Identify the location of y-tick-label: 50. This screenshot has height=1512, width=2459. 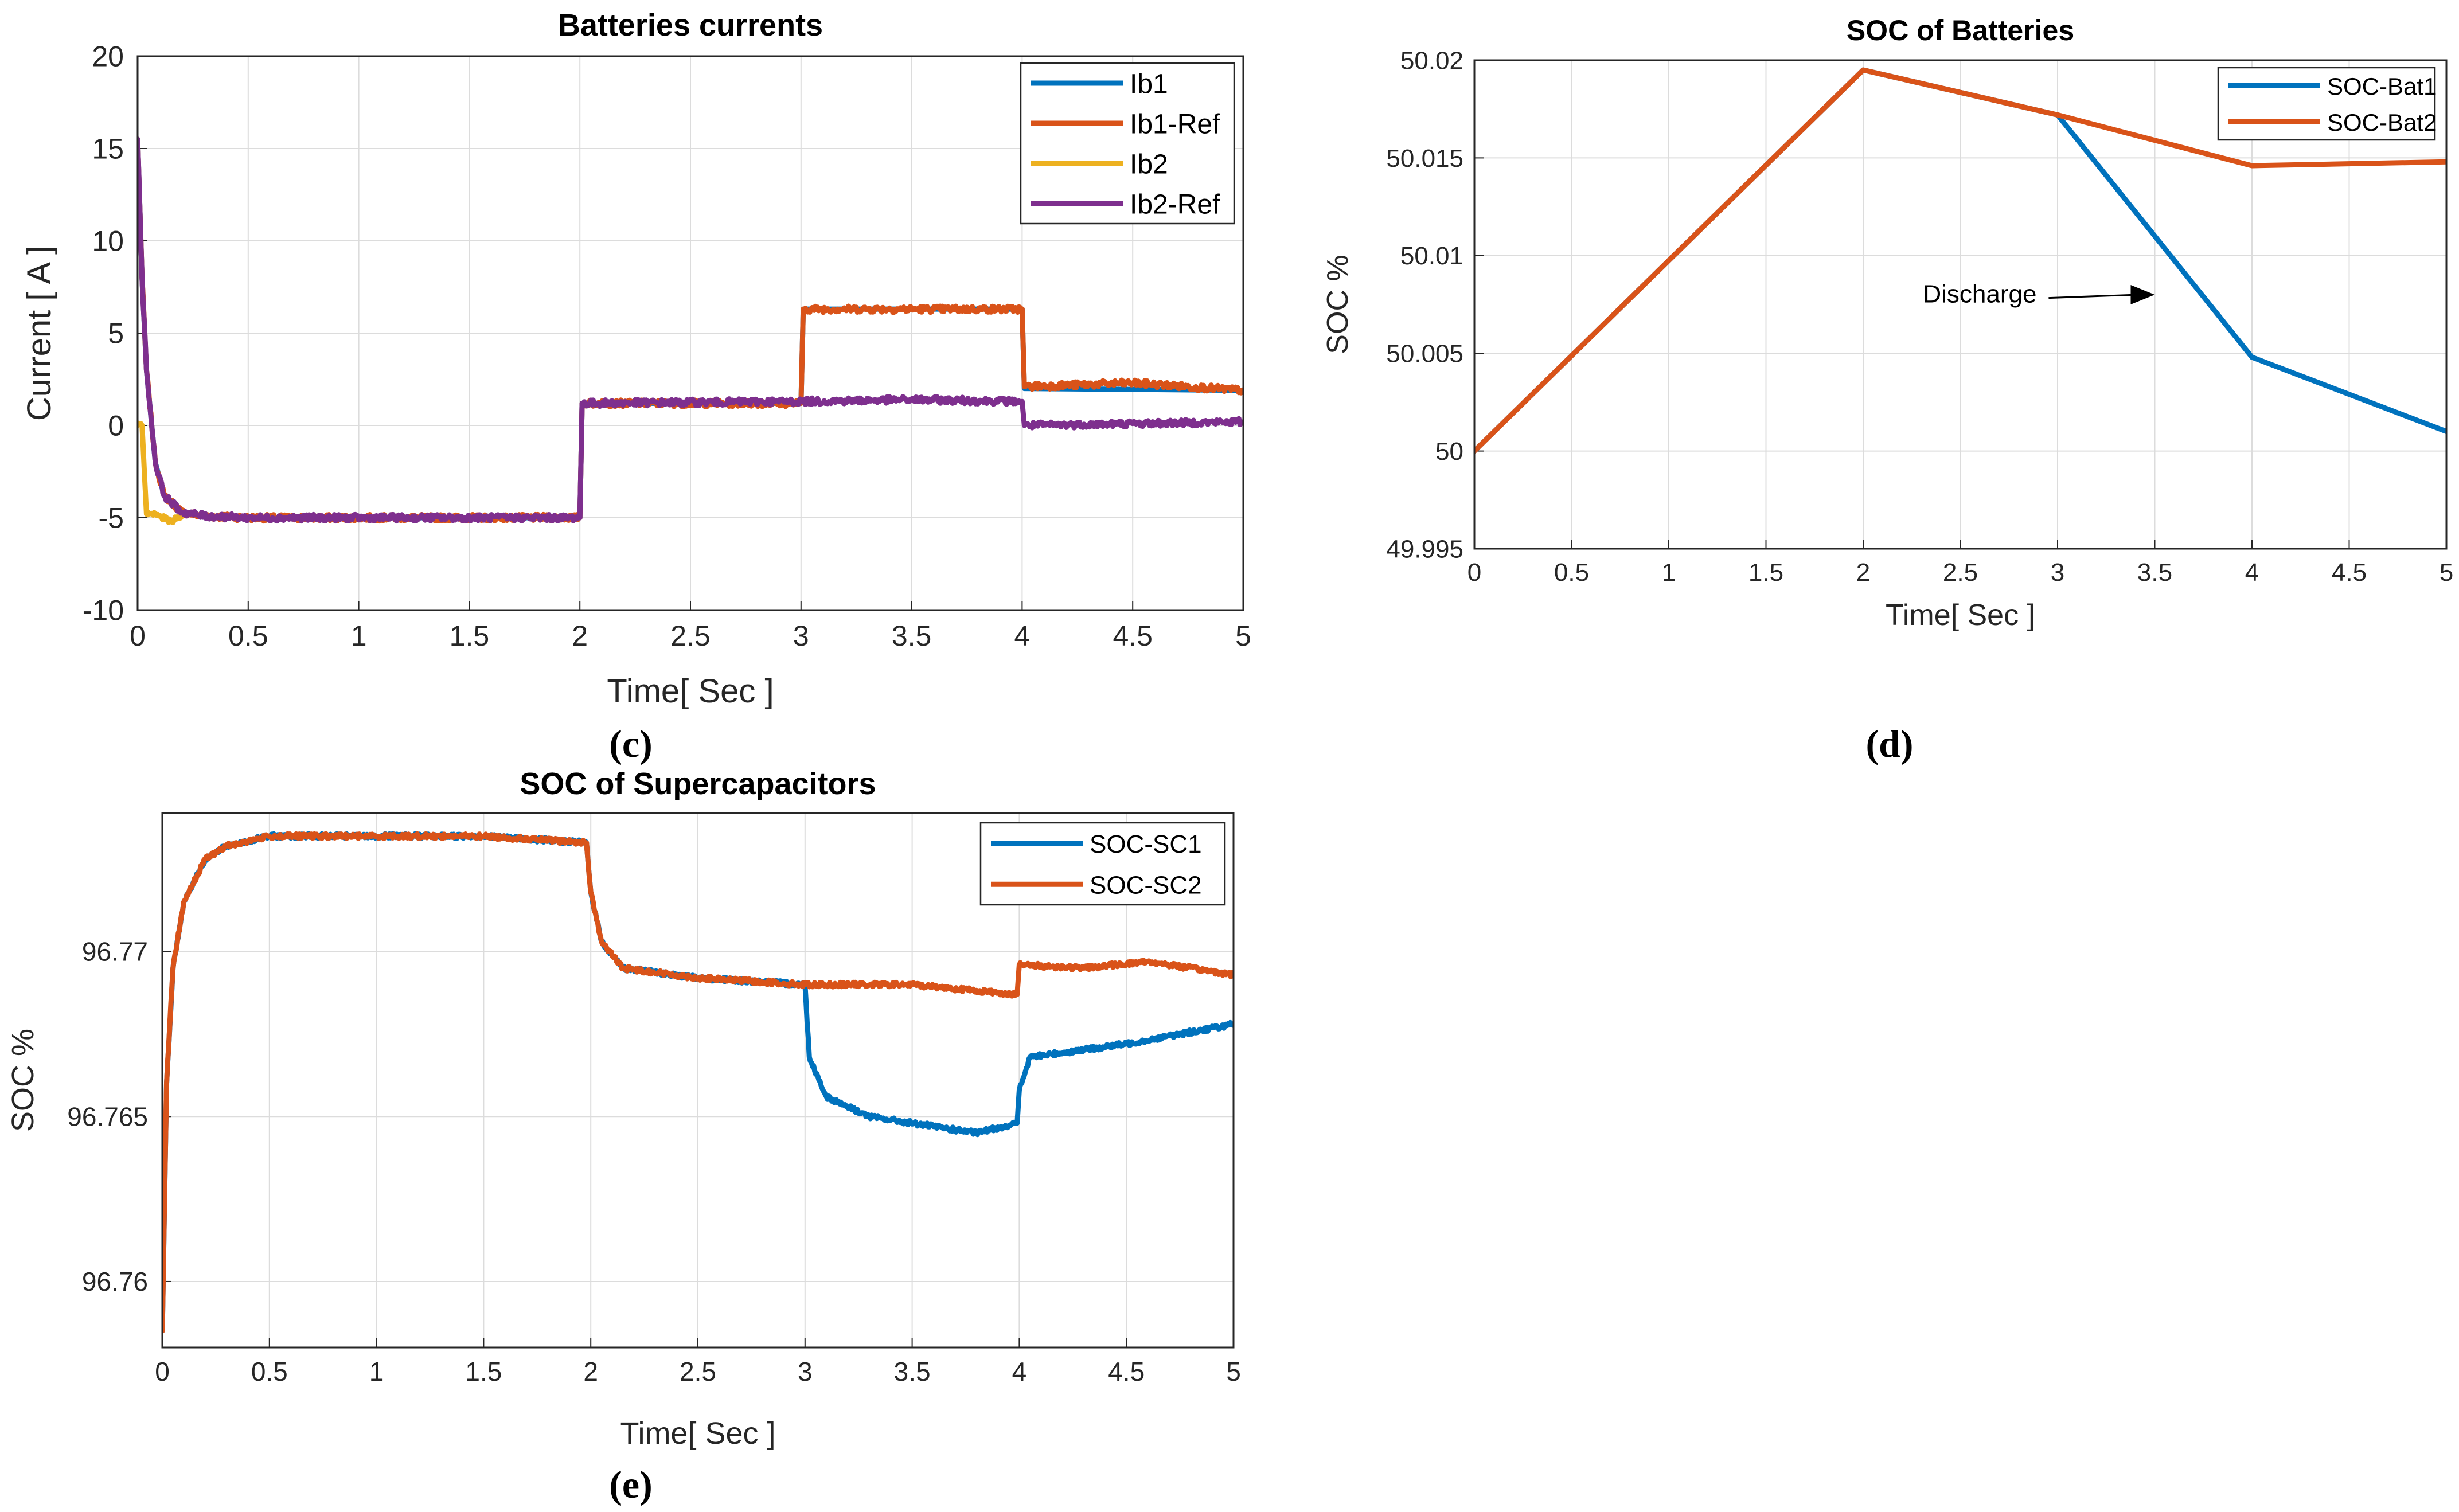
(1449, 451).